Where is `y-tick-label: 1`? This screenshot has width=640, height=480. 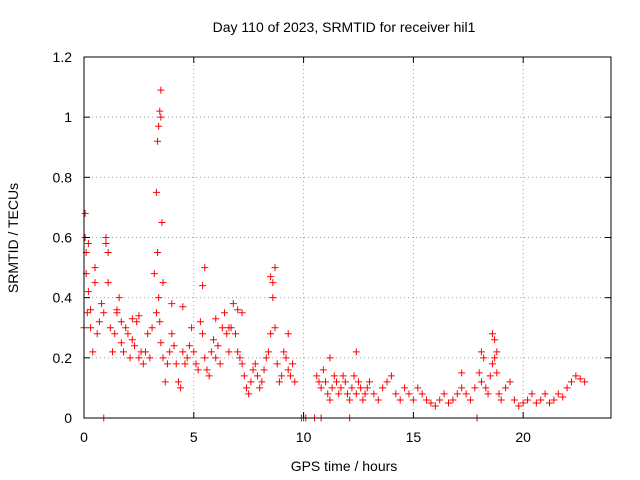 y-tick-label: 1 is located at coordinates (68, 117).